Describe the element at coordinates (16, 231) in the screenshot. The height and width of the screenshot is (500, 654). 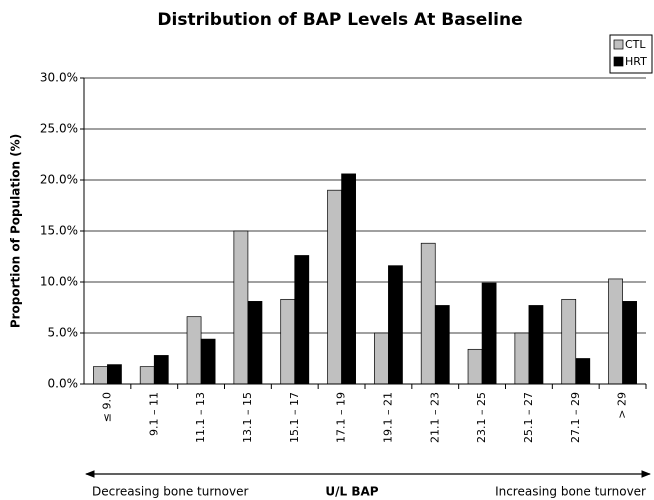
I see `y-axis-label: Proportion of Population (%)` at that location.